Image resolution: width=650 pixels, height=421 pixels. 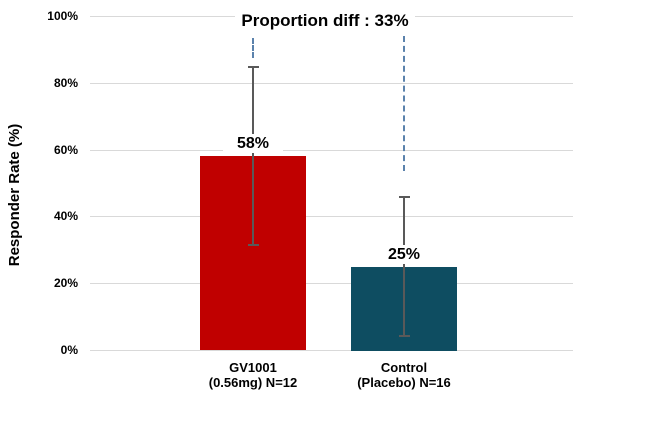 What do you see at coordinates (331, 150) in the screenshot?
I see `gridline-60%` at bounding box center [331, 150].